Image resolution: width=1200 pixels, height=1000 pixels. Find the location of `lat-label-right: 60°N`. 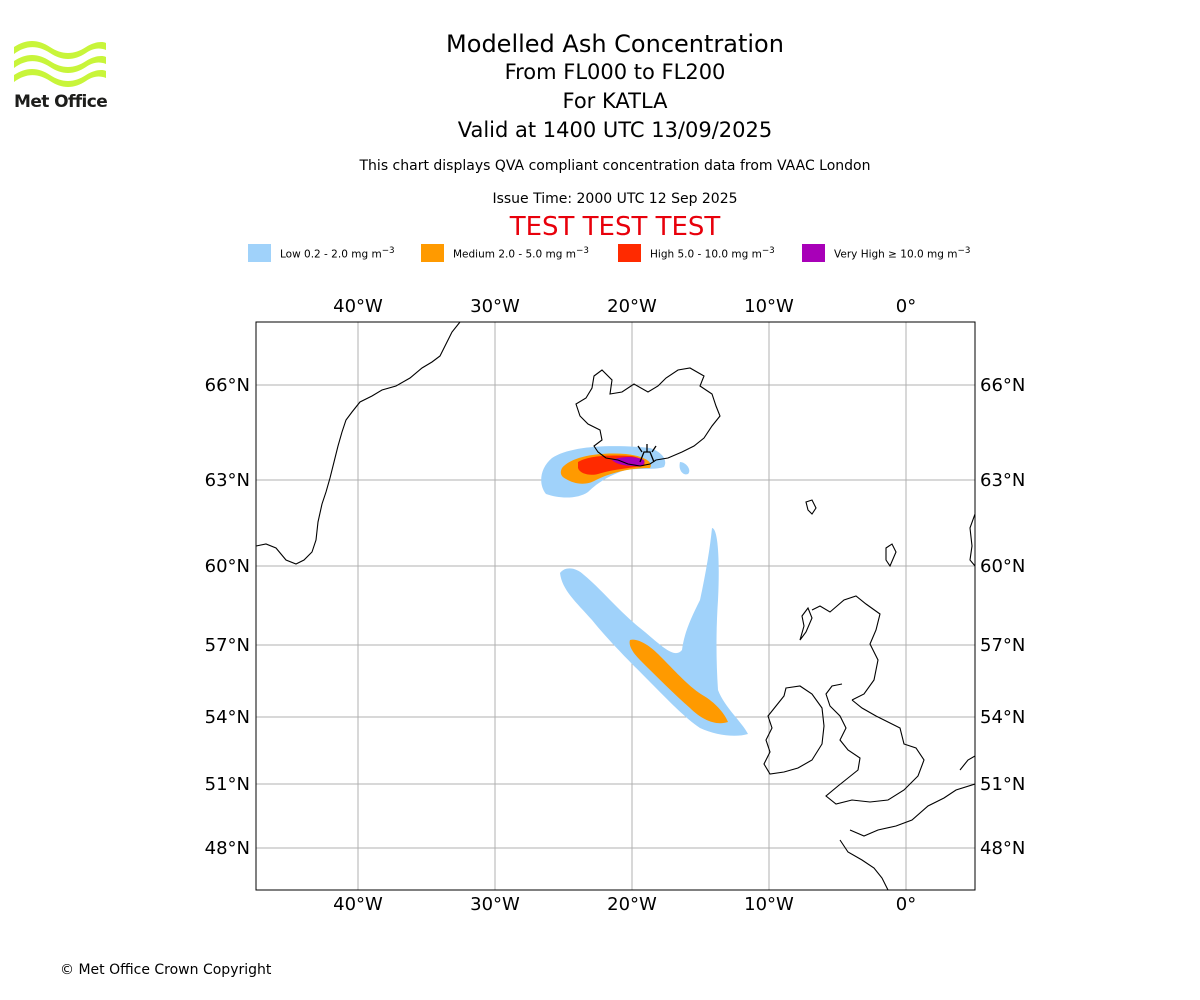

lat-label-right: 60°N is located at coordinates (1002, 566).